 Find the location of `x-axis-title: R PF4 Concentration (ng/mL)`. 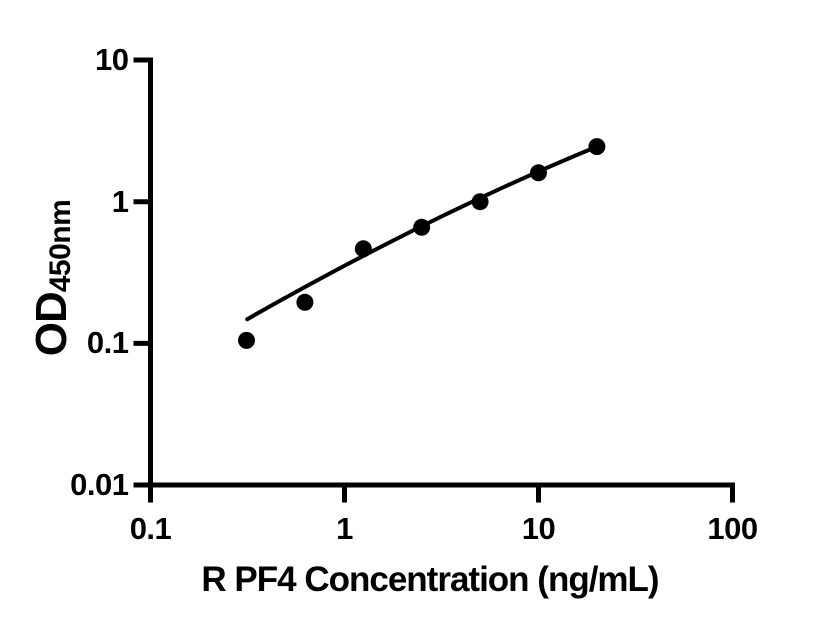

x-axis-title: R PF4 Concentration (ng/mL) is located at coordinates (430, 579).